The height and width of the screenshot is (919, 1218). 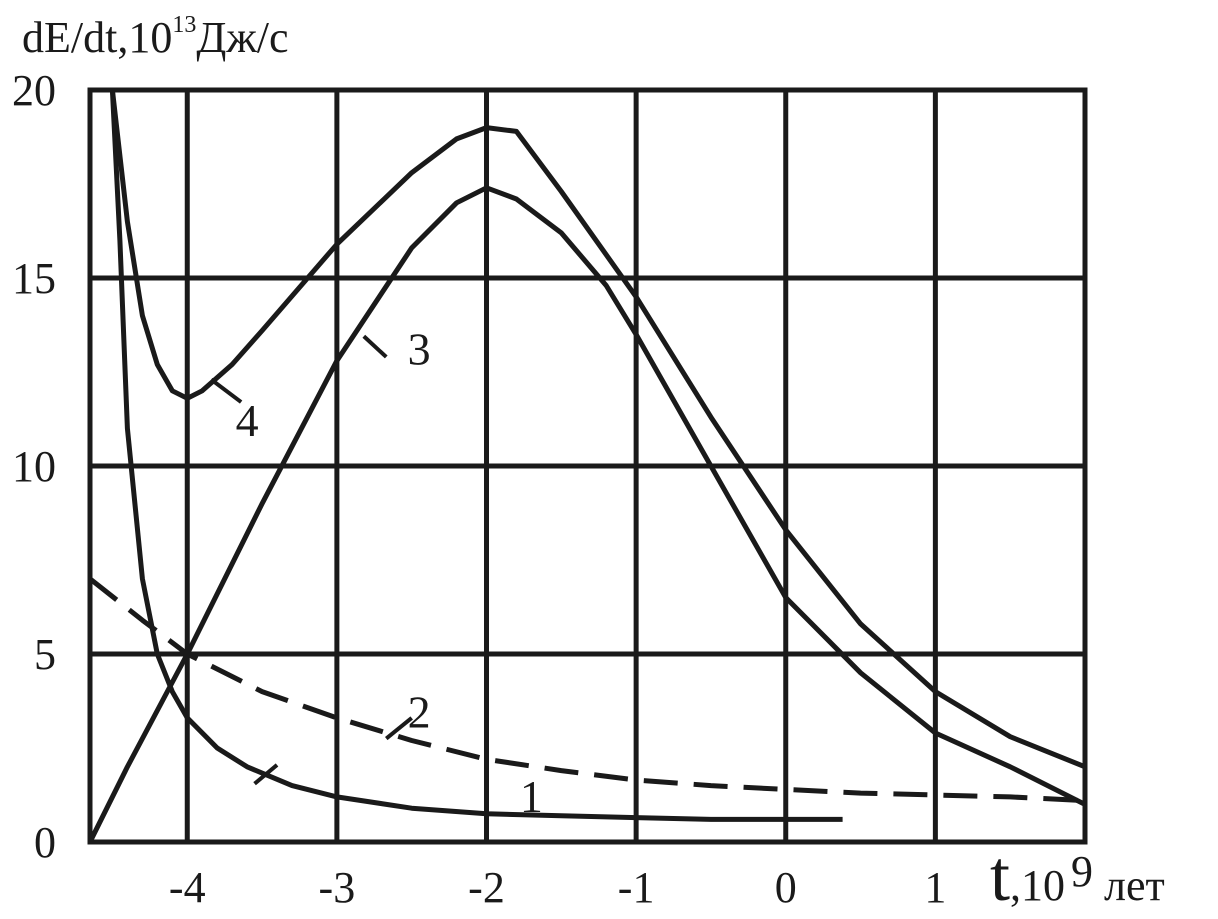 I want to click on curve-label: 4, so click(x=247, y=420).